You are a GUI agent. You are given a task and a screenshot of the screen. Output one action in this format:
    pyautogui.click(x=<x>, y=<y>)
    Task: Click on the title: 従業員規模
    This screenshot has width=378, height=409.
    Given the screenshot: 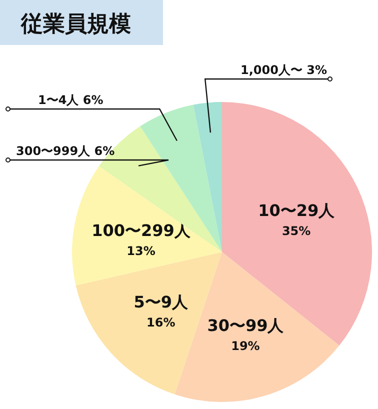 What is the action you would take?
    pyautogui.click(x=76, y=24)
    